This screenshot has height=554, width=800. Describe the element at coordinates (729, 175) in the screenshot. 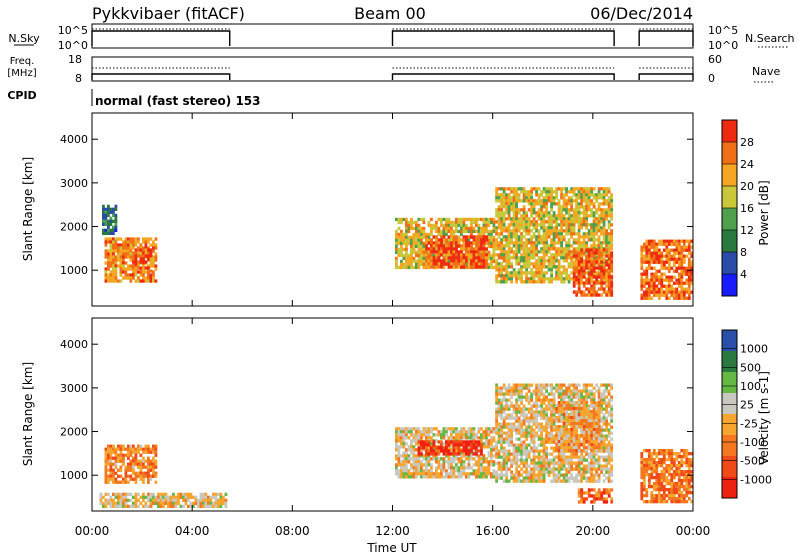

I see `colorbar-swatch` at that location.